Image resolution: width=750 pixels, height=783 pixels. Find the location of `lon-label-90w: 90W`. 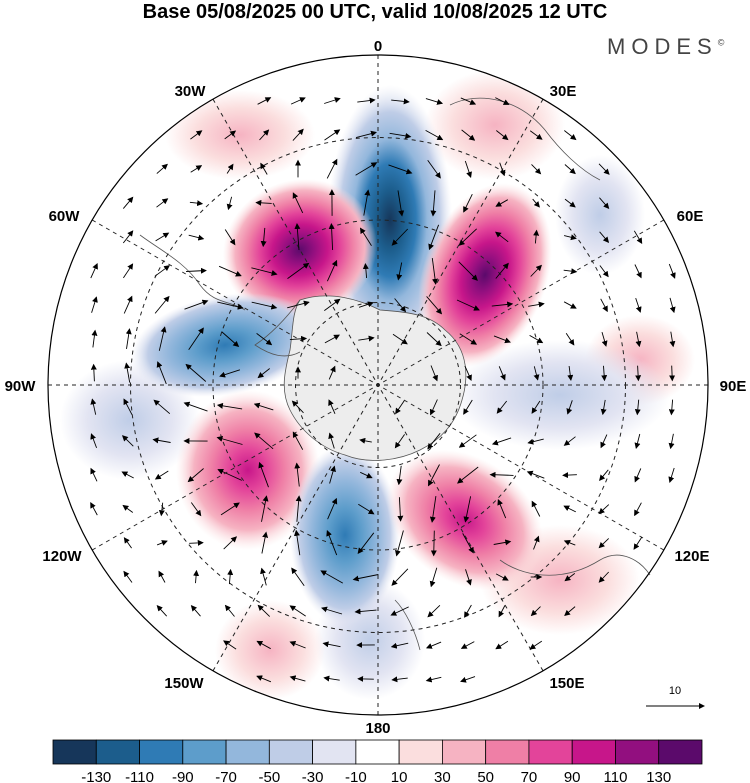

lon-label-90w: 90W is located at coordinates (21, 386).